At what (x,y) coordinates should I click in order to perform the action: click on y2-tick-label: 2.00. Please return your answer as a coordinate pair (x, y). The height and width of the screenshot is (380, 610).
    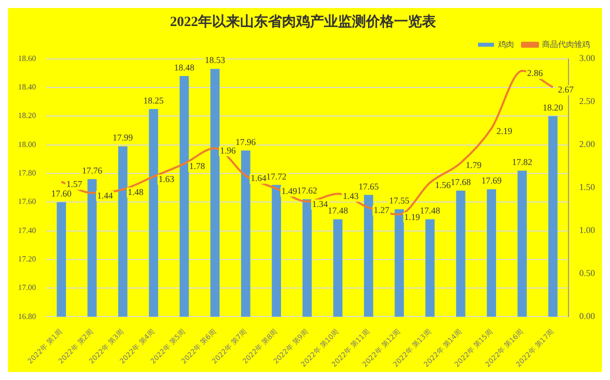
    Looking at the image, I should click on (587, 144).